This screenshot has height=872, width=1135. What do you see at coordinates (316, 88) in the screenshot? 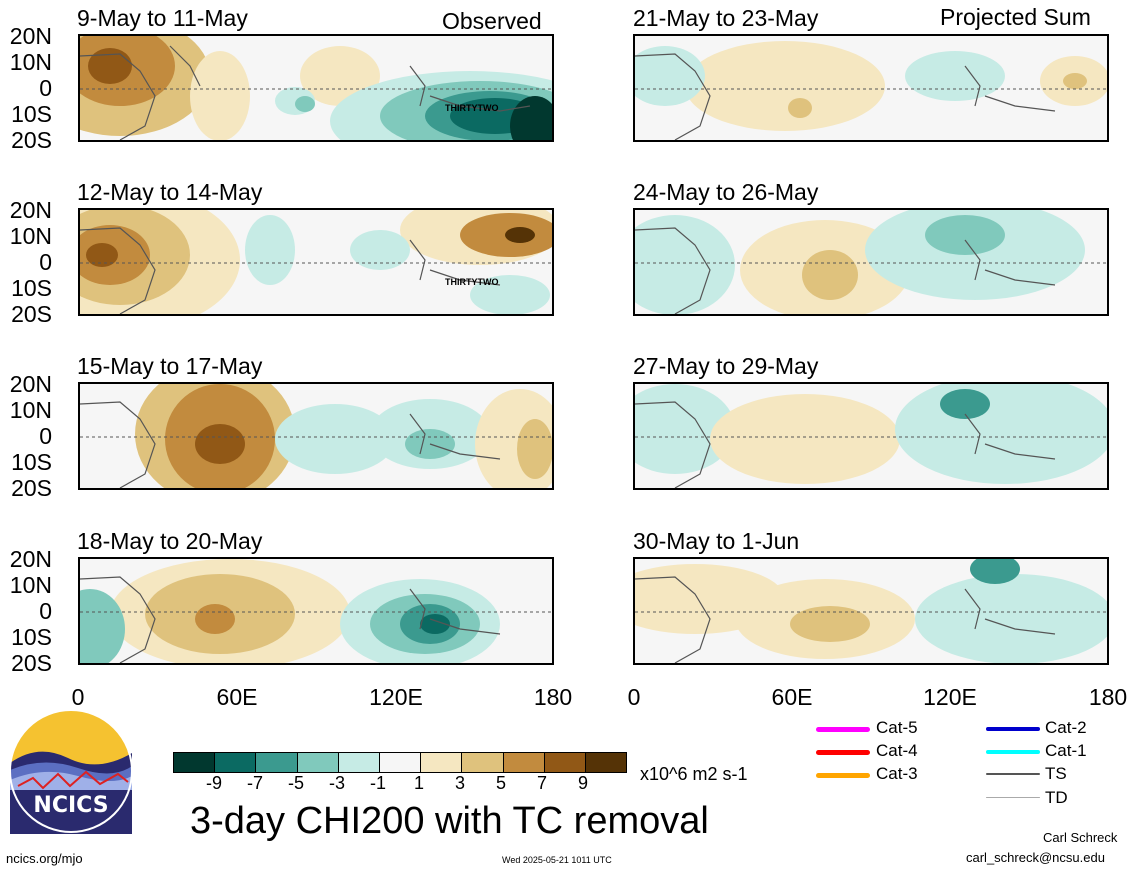
I see `map-panel-observed-1: THIRTYTWO` at bounding box center [316, 88].